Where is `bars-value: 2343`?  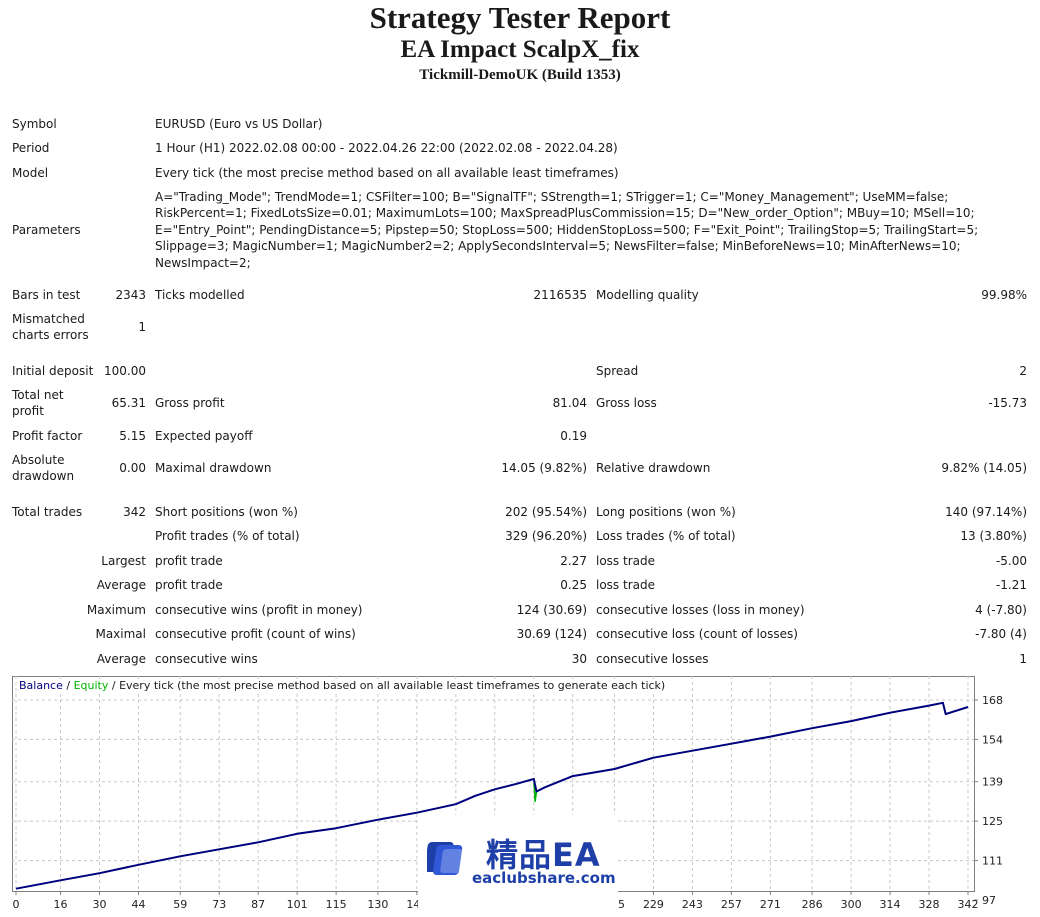
bars-value: 2343 is located at coordinates (130, 295).